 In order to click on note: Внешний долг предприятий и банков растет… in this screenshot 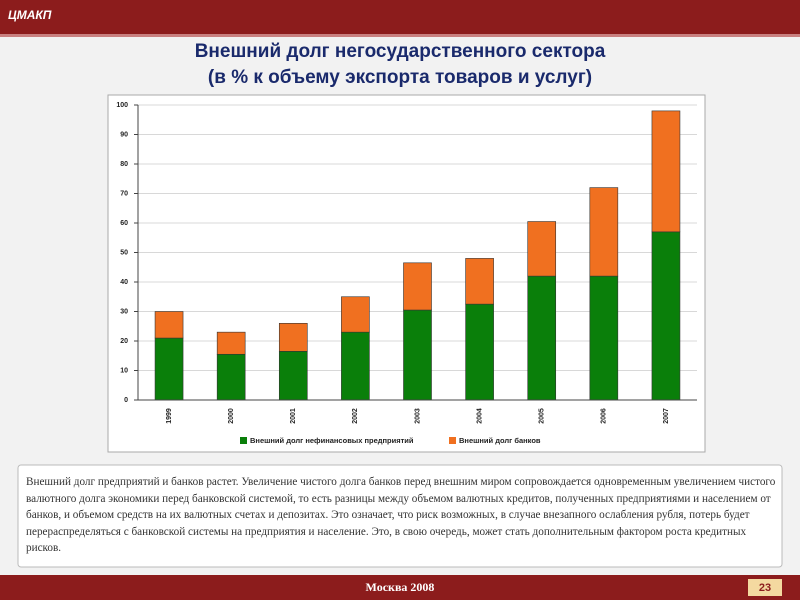, I will do `click(401, 515)`.